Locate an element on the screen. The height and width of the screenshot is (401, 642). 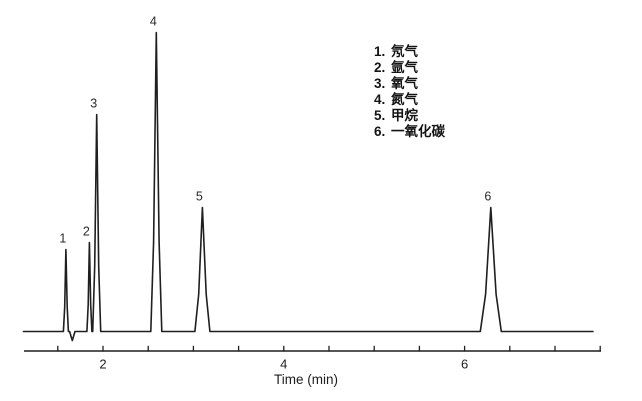
peak-number-label: 3 is located at coordinates (93, 104).